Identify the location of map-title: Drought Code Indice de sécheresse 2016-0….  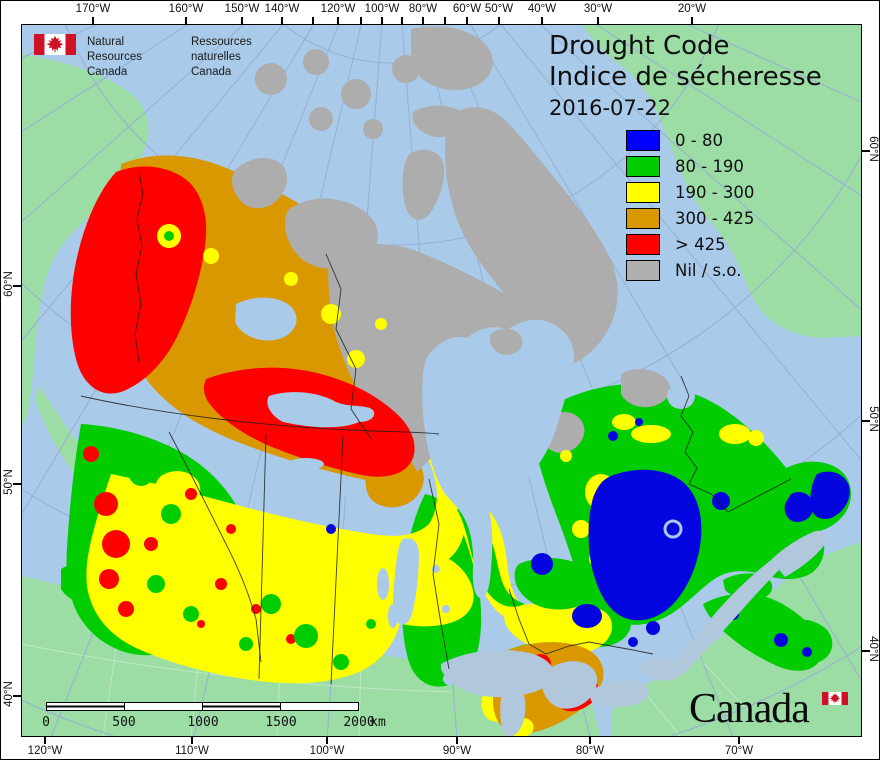
(685, 75).